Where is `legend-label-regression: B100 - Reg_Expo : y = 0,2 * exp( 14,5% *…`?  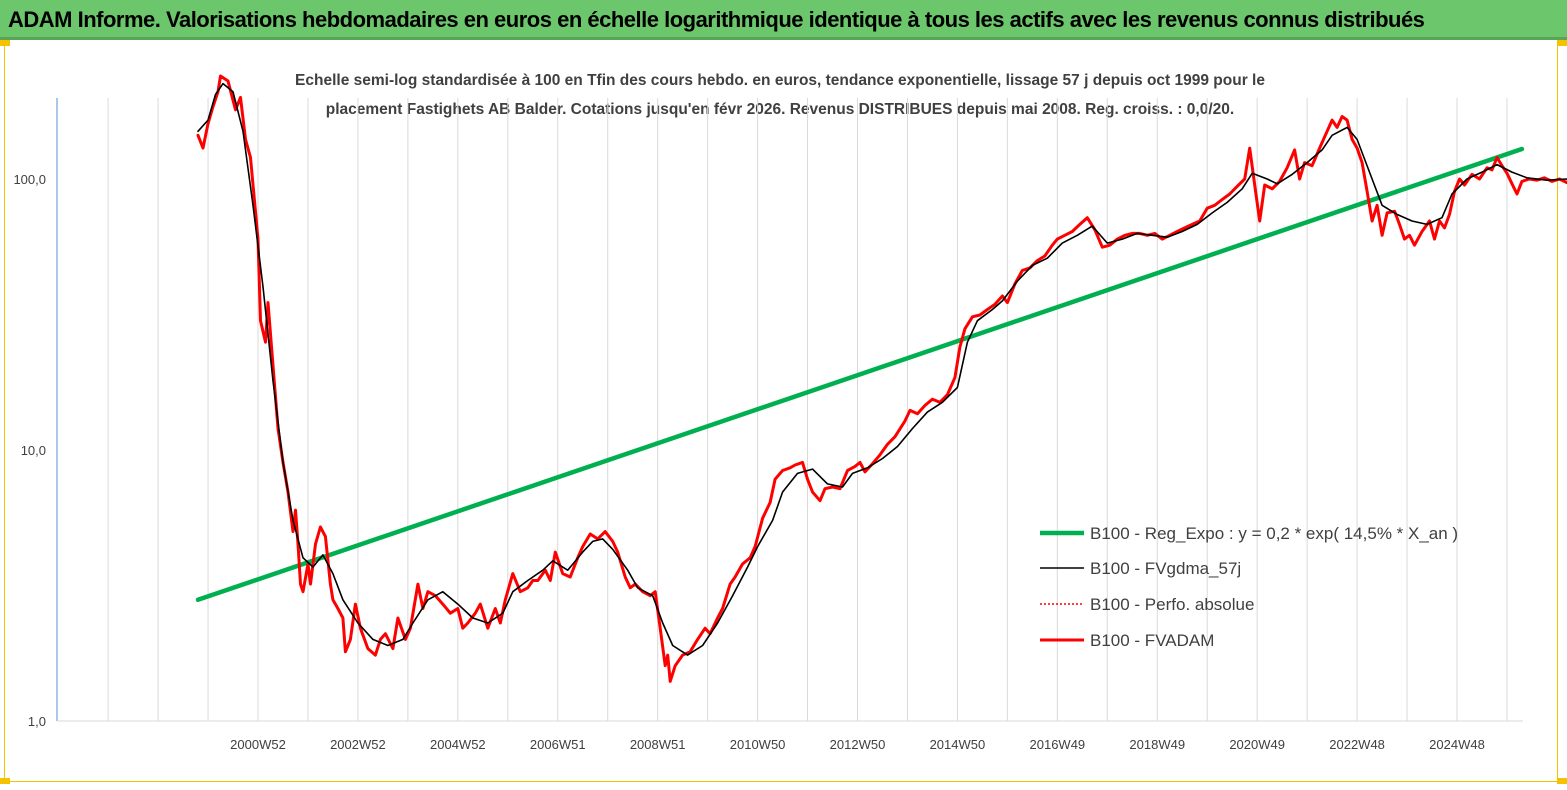 legend-label-regression: B100 - Reg_Expo : y = 0,2 * exp( 14,5% *… is located at coordinates (1274, 533).